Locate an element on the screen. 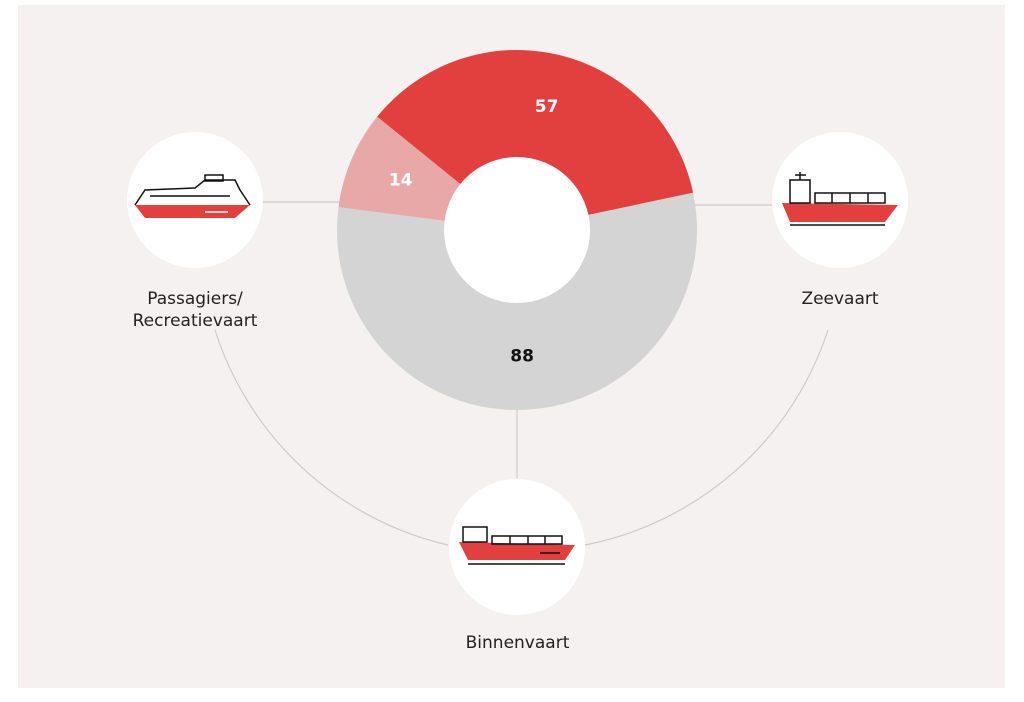 This screenshot has width=1024, height=702. sea-ship-icon is located at coordinates (840, 199).